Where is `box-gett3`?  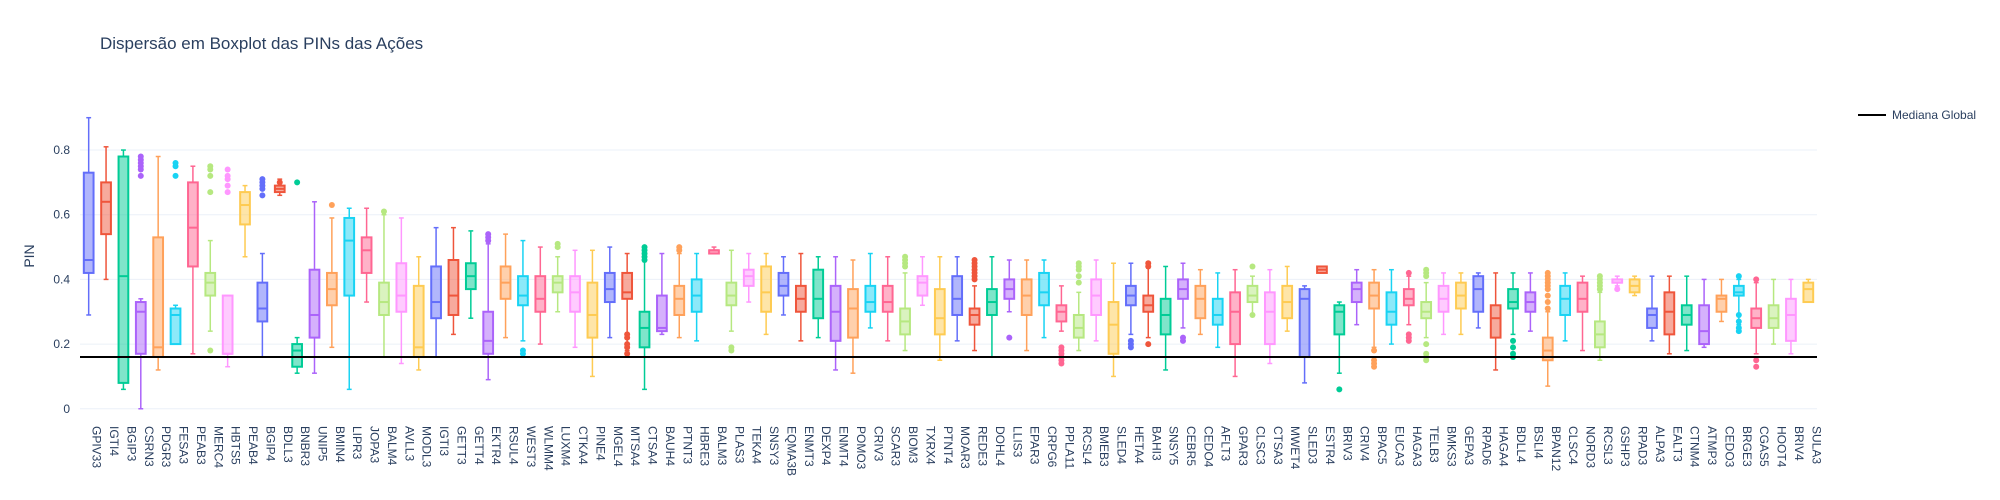 box-gett3 is located at coordinates (453, 281).